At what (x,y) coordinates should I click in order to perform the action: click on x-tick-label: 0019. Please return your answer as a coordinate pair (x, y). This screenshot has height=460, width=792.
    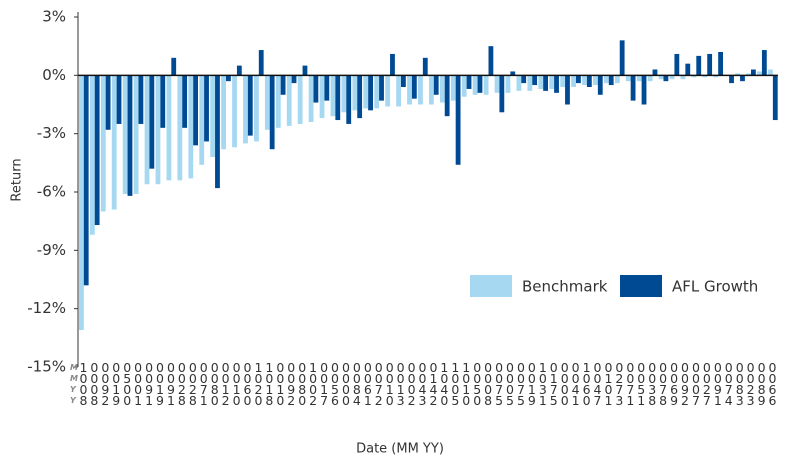
    Looking at the image, I should click on (160, 384).